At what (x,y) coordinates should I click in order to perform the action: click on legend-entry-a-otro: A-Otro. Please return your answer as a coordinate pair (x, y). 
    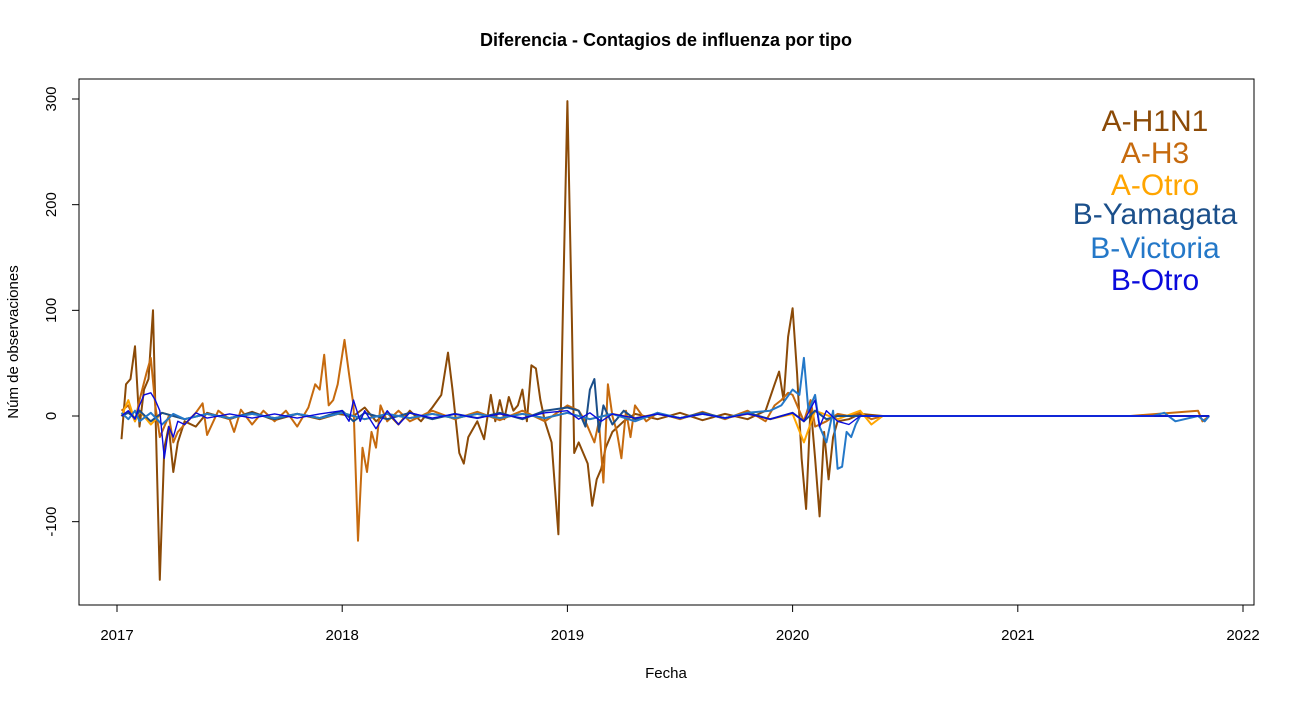
    Looking at the image, I should click on (1155, 185).